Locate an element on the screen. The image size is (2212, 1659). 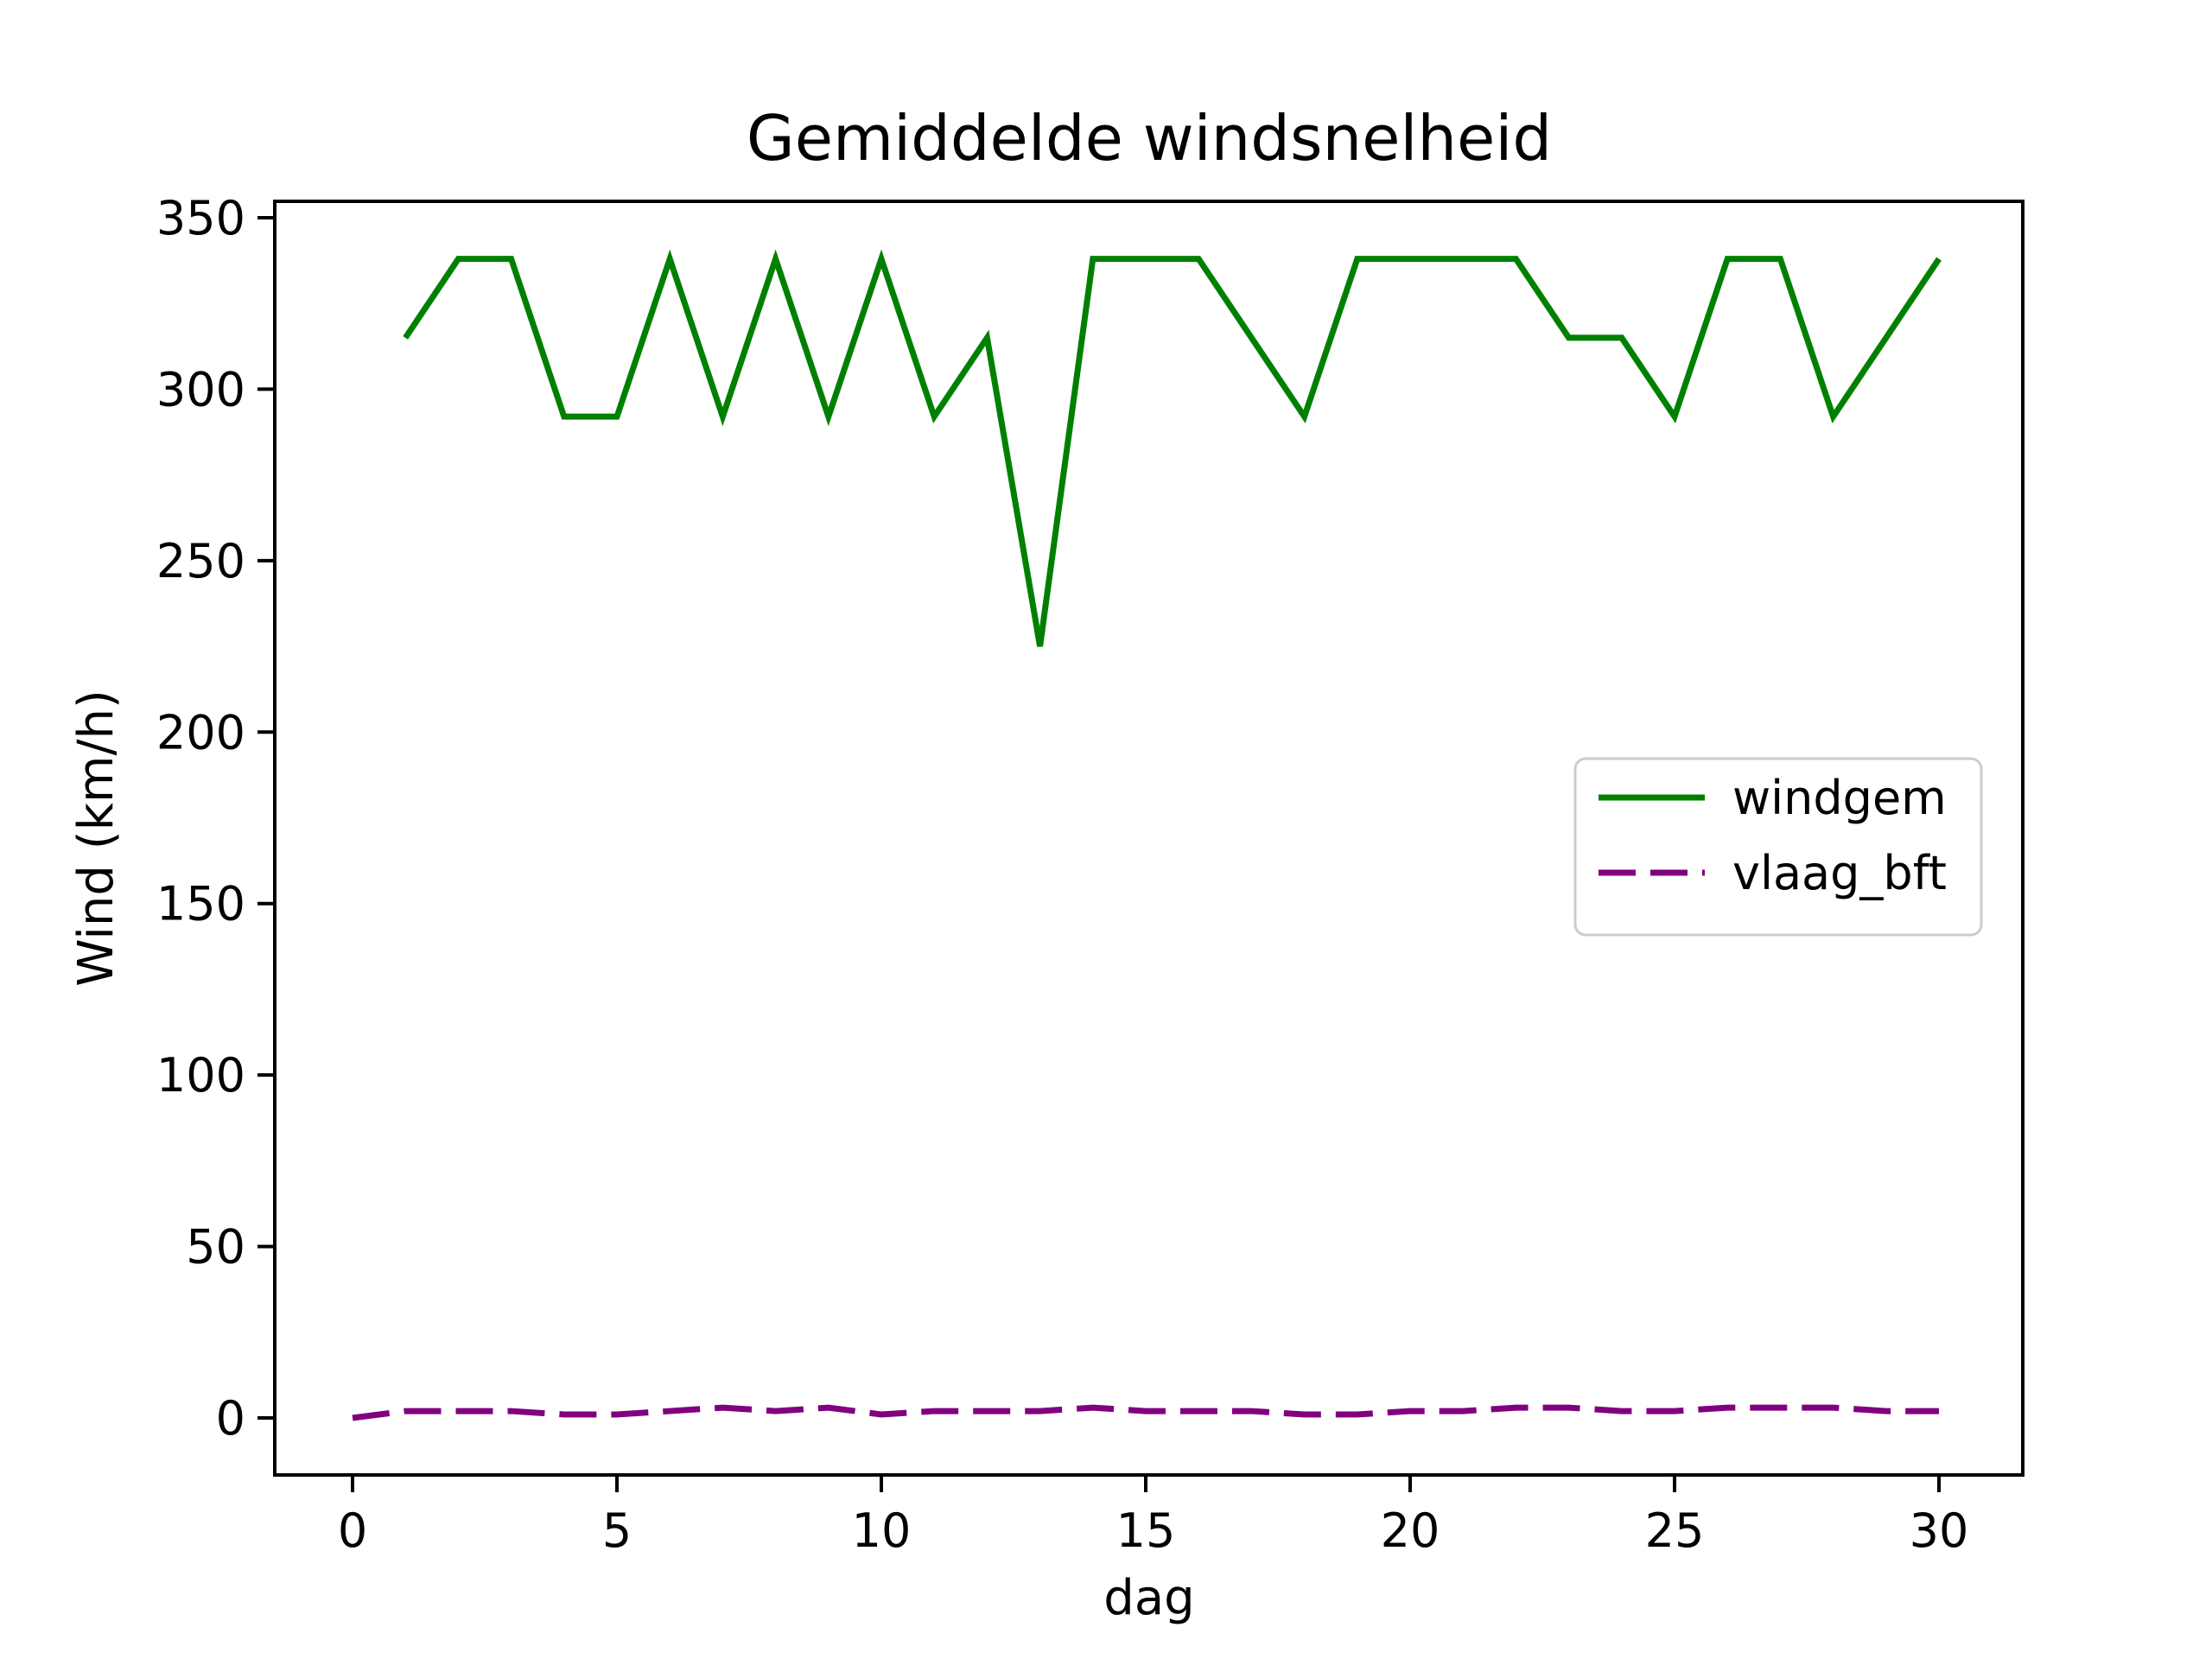
chart-title: Gemiddelde windsnelheid is located at coordinates (1149, 138).